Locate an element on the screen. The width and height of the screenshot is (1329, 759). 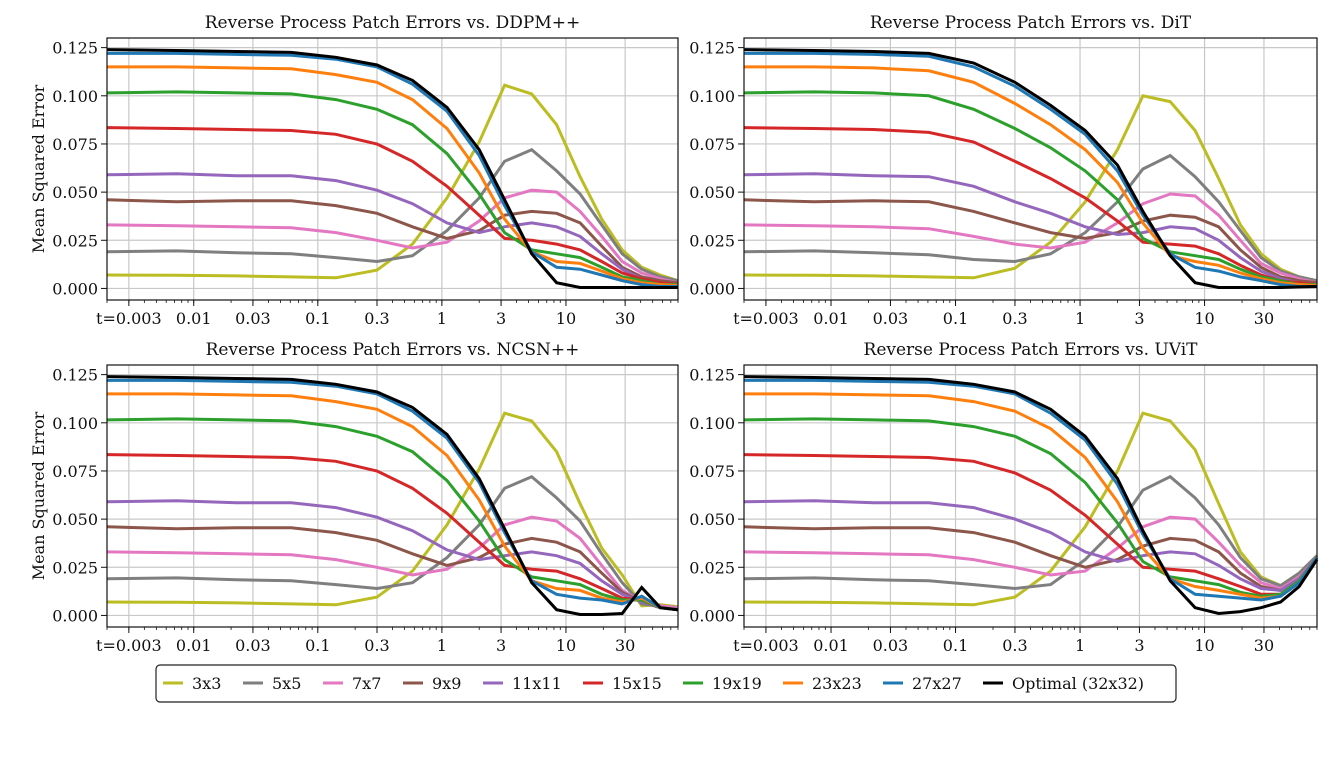
legend-item: 23x23 is located at coordinates (822, 683).